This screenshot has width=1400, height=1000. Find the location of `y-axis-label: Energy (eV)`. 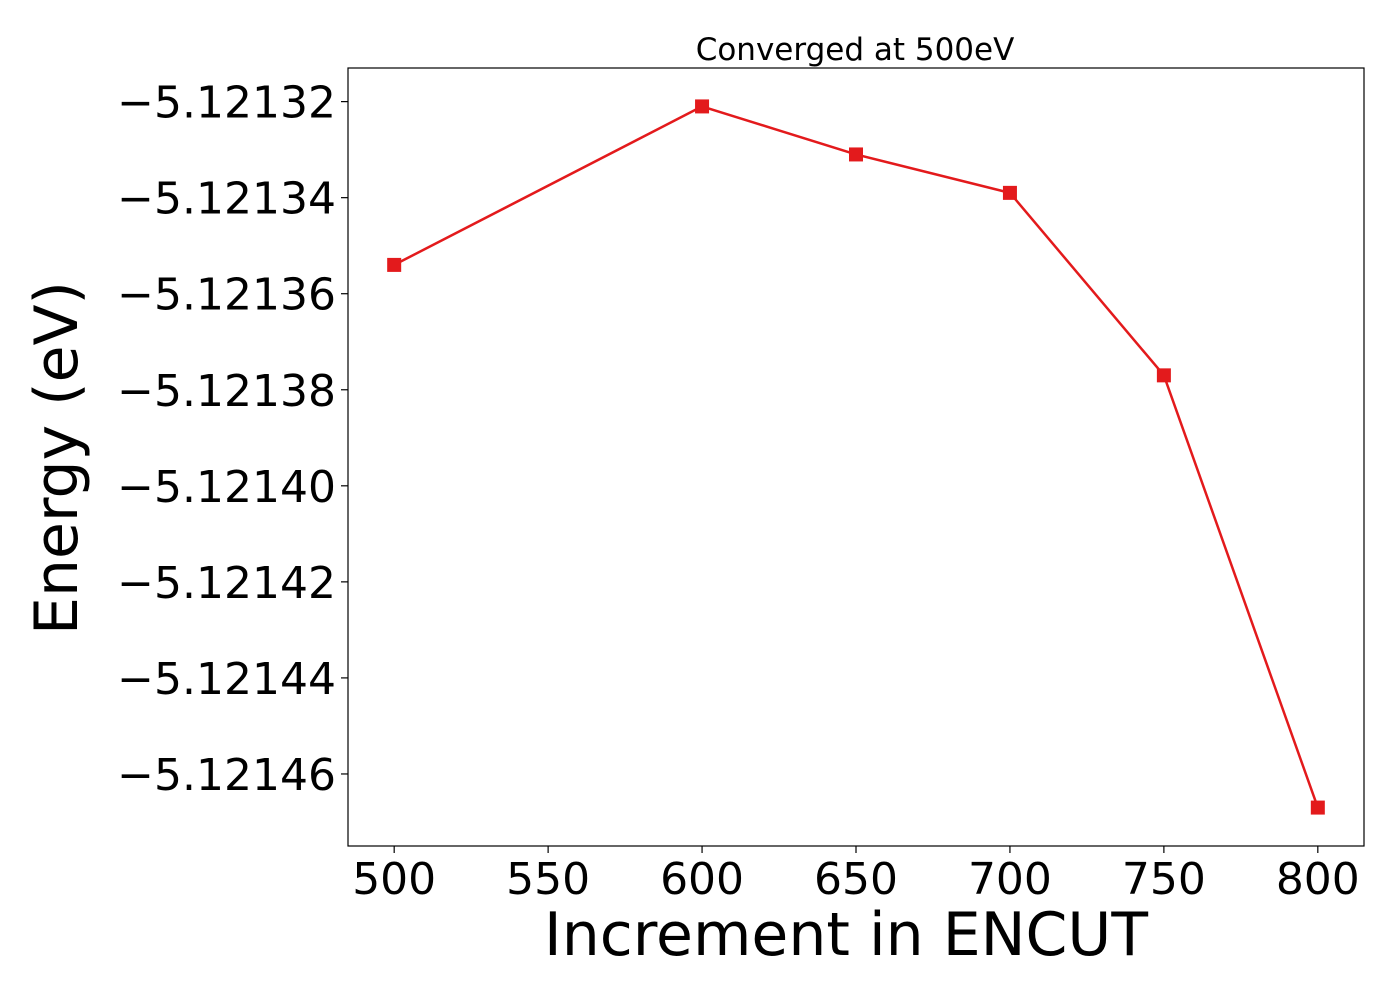

y-axis-label: Energy (eV) is located at coordinates (57, 458).